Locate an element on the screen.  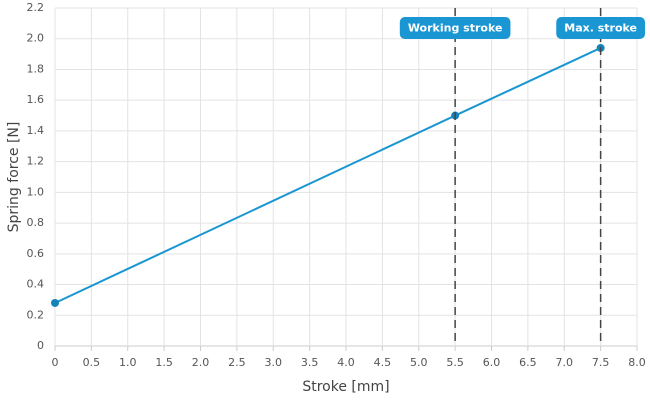
x-tick-label: 4.0 is located at coordinates (346, 362).